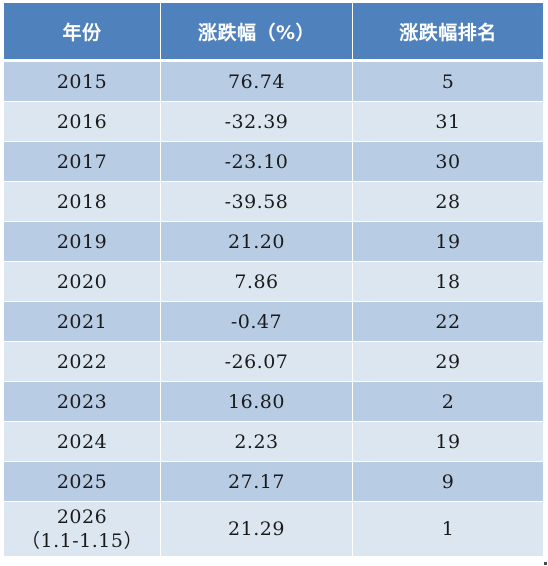 Image resolution: width=548 pixels, height=566 pixels. What do you see at coordinates (256, 529) in the screenshot?
I see `cell-change: 21.29` at bounding box center [256, 529].